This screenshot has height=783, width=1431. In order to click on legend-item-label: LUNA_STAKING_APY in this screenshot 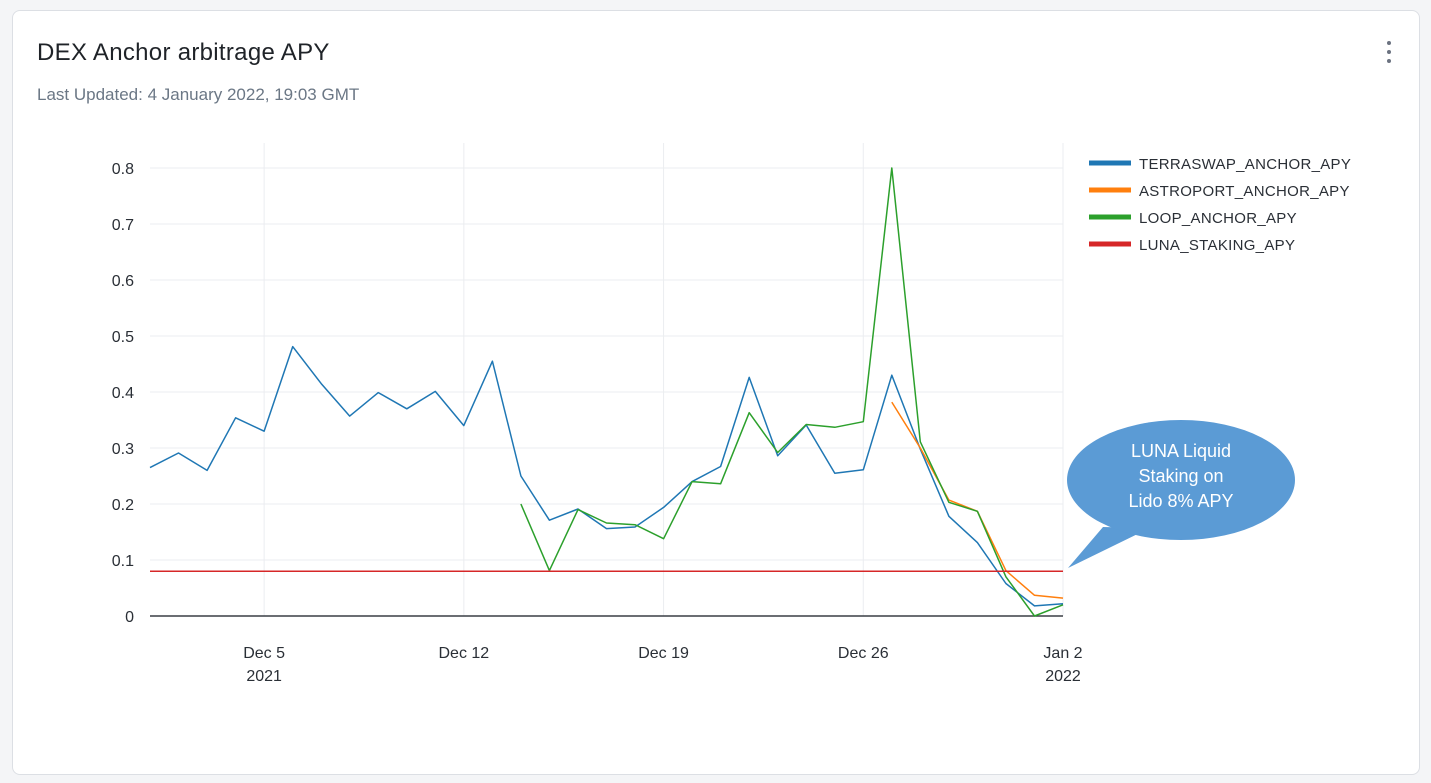, I will do `click(1217, 245)`.